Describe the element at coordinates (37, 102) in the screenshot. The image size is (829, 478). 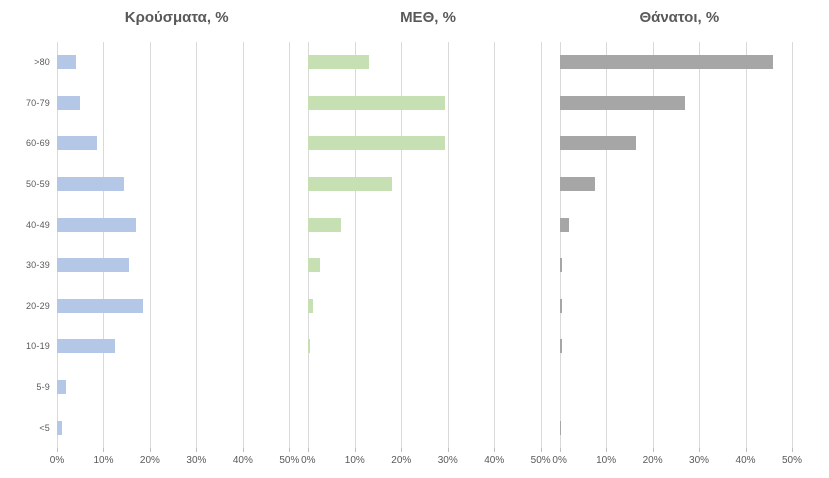
I see `y-axis-label: 70-79` at that location.